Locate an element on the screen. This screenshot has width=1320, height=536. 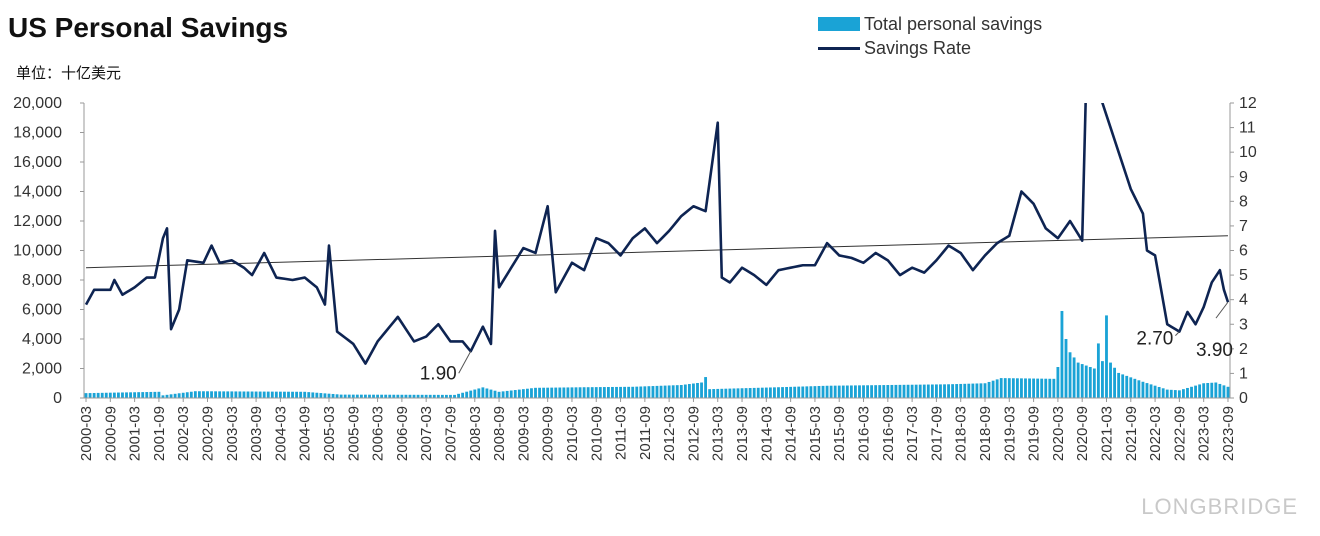
legend-item-savings: Total personal savings is located at coordinates (930, 24).